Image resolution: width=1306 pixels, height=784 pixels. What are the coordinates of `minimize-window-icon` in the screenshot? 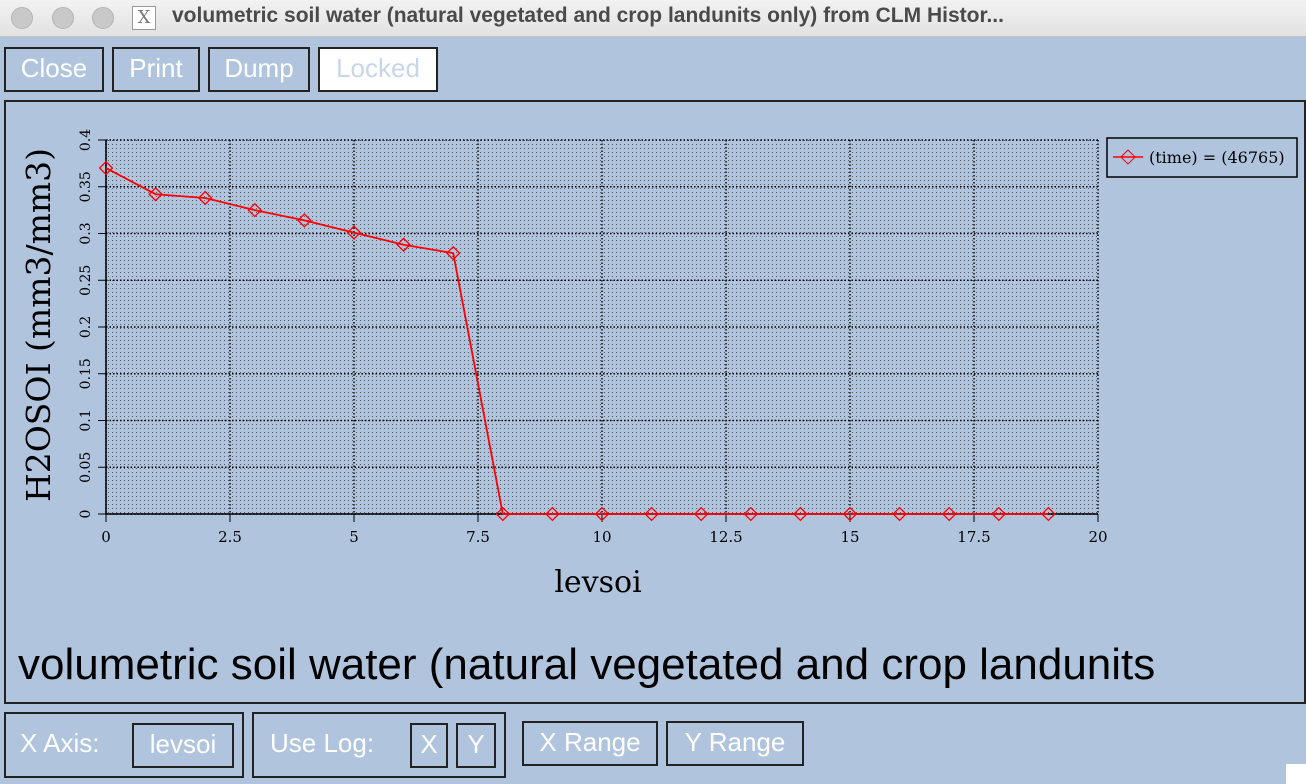 It's located at (63, 18).